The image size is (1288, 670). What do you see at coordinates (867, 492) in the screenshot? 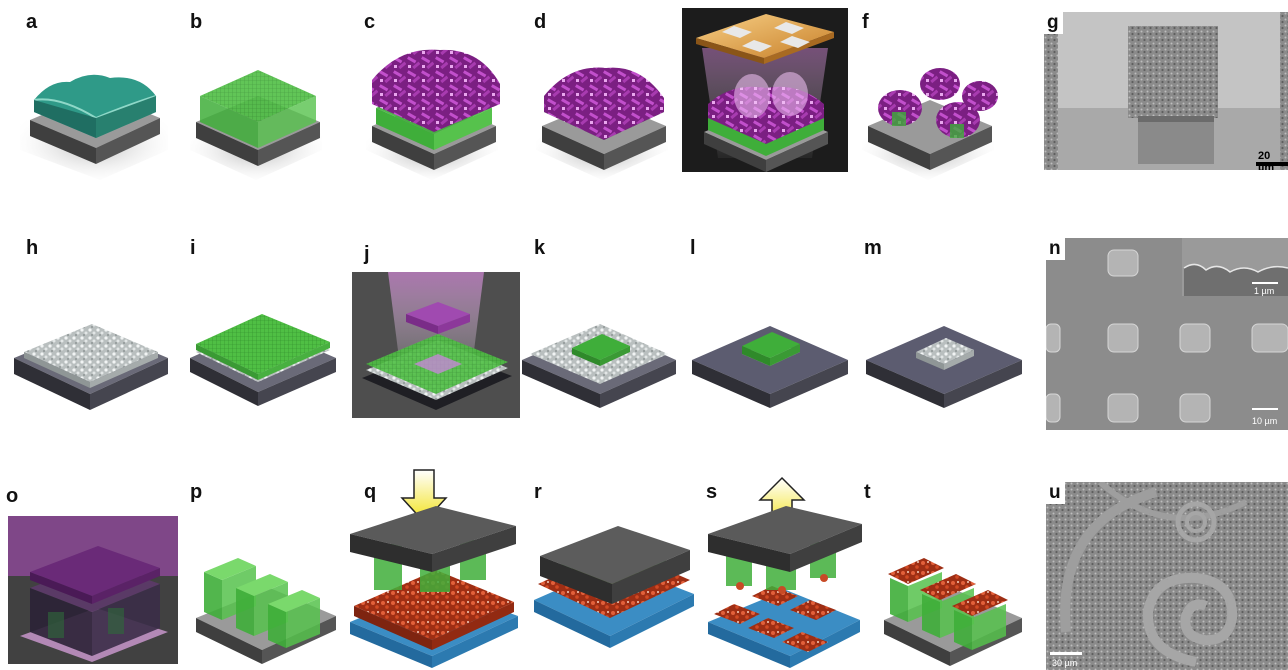
I see `panel-label-t: t` at bounding box center [867, 492].